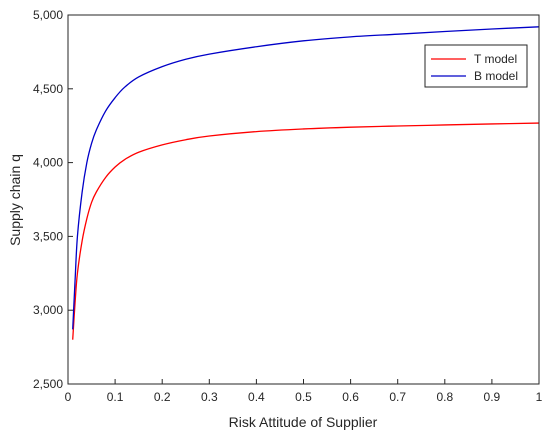 Image resolution: width=550 pixels, height=439 pixels. What do you see at coordinates (303, 422) in the screenshot?
I see `x-axis-label: Risk Attitude of Supplier` at bounding box center [303, 422].